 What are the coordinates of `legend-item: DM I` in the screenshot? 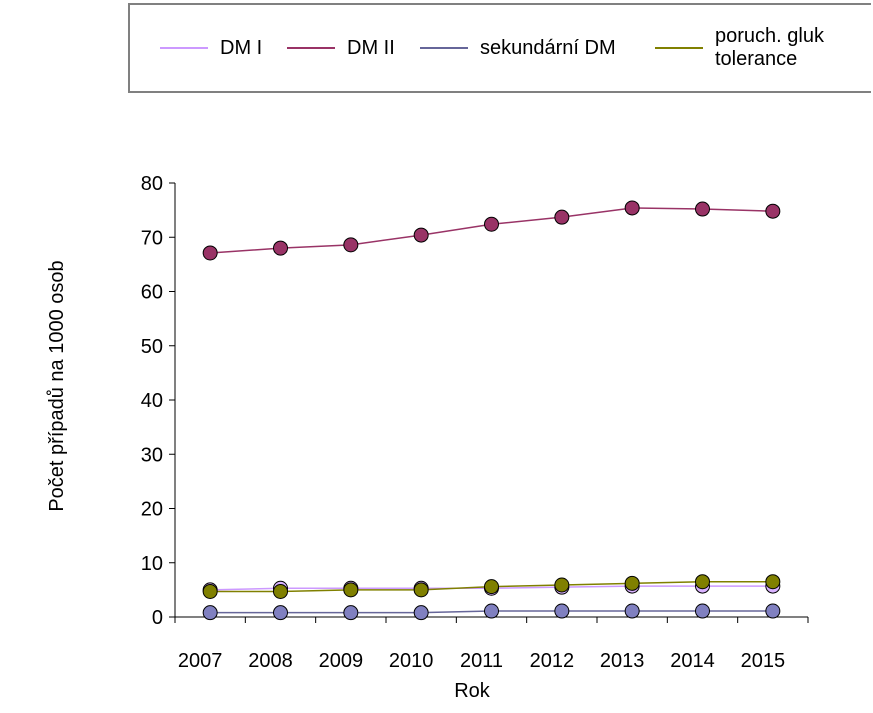 It's located at (211, 48).